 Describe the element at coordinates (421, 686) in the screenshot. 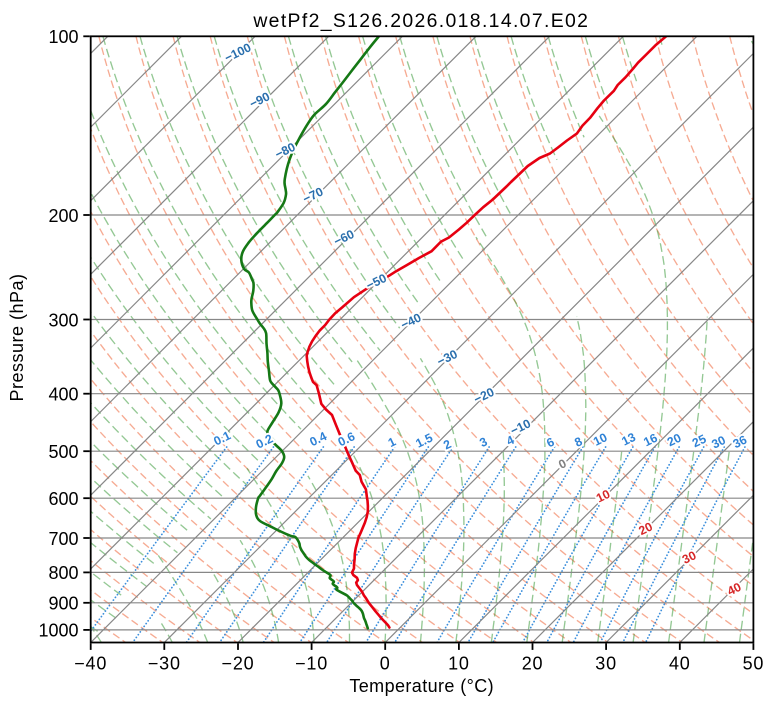

I see `svg-text: Temperature (°C)` at that location.